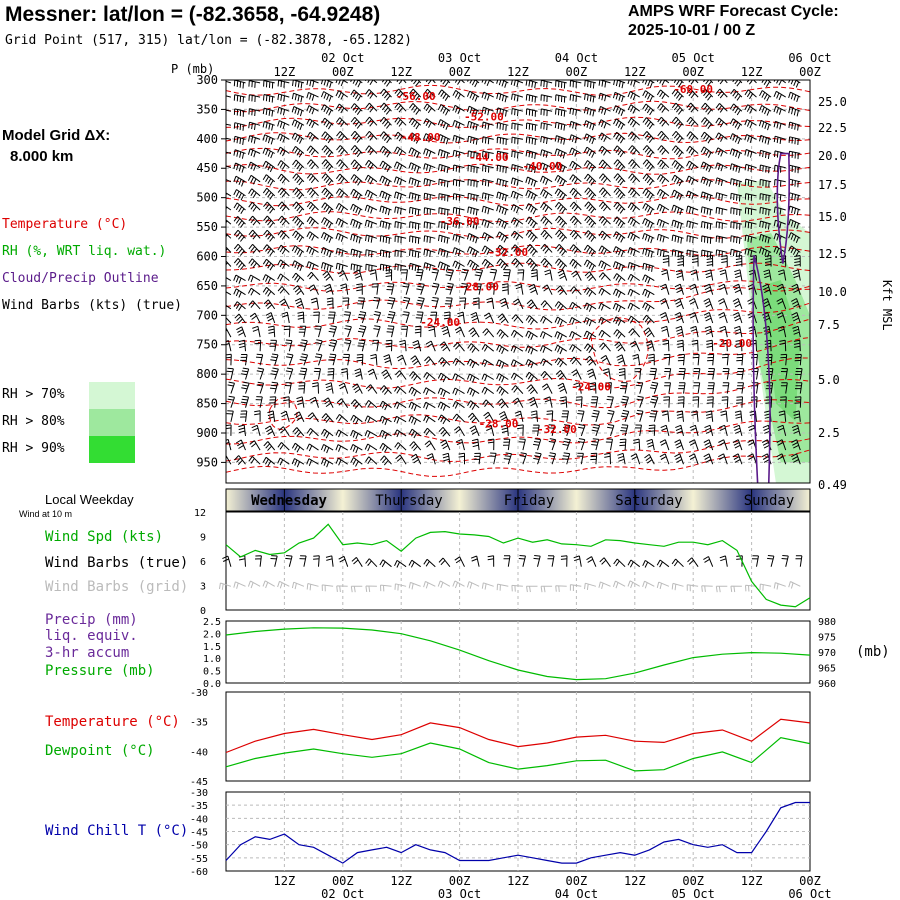 This screenshot has height=900, width=900. Describe the element at coordinates (212, 647) in the screenshot. I see `precip-tick-label: 1.5` at that location.